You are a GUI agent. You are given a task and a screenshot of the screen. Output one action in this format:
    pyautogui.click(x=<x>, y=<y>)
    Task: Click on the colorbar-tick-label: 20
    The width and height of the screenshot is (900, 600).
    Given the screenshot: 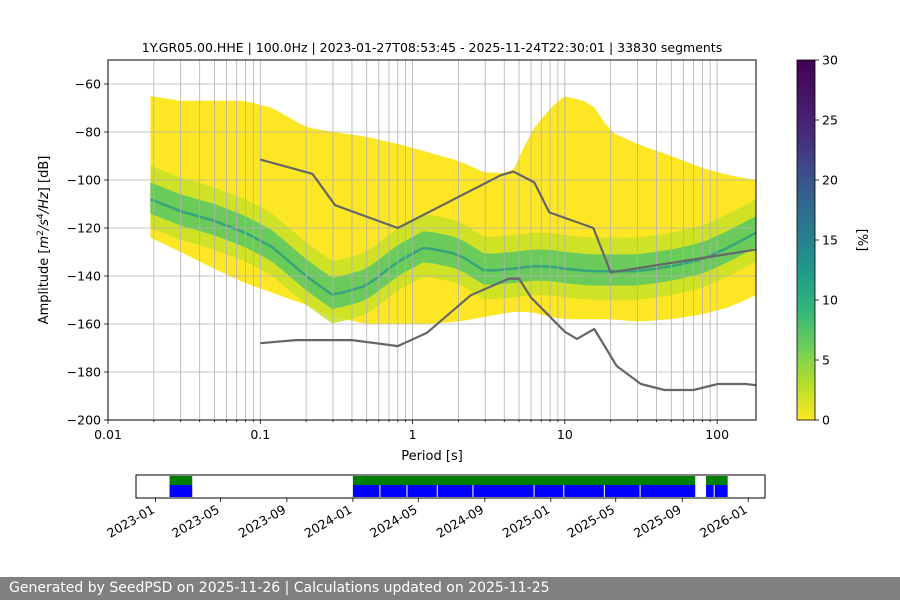 What is the action you would take?
    pyautogui.click(x=830, y=180)
    